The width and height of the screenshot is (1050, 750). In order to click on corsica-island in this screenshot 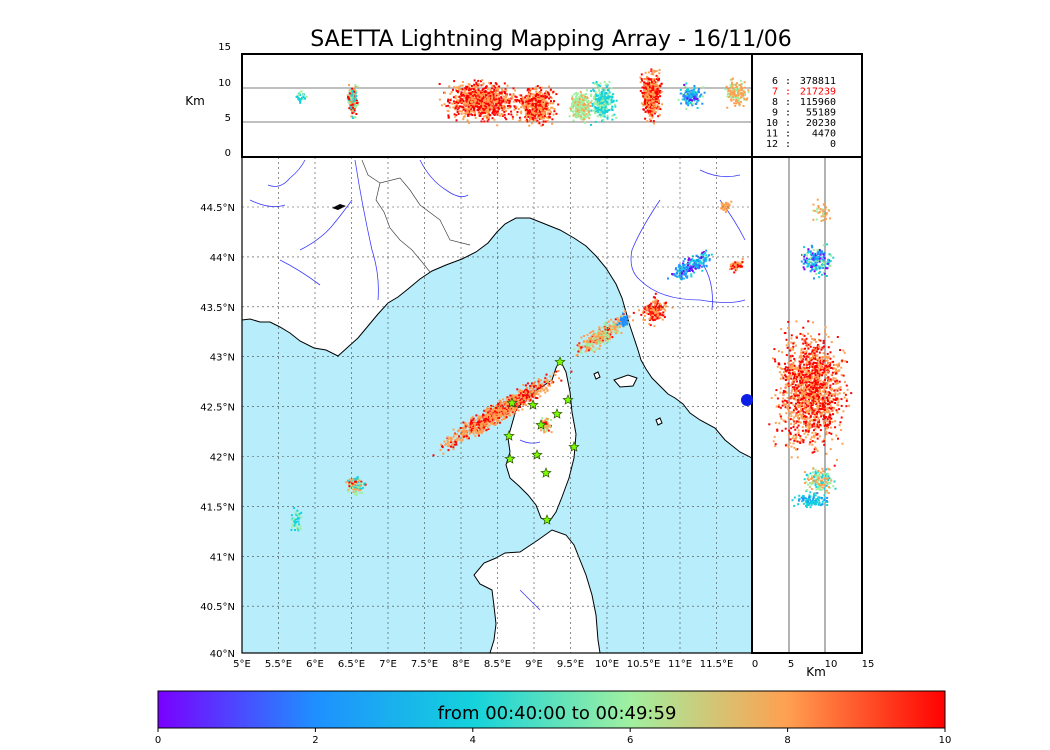, I will do `click(541, 440)`.